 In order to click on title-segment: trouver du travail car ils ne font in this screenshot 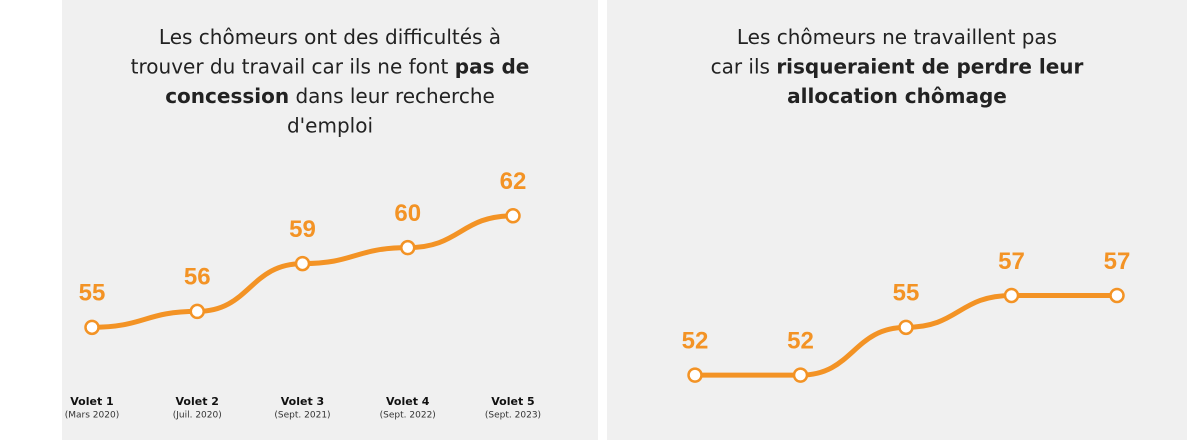, I will do `click(293, 66)`.